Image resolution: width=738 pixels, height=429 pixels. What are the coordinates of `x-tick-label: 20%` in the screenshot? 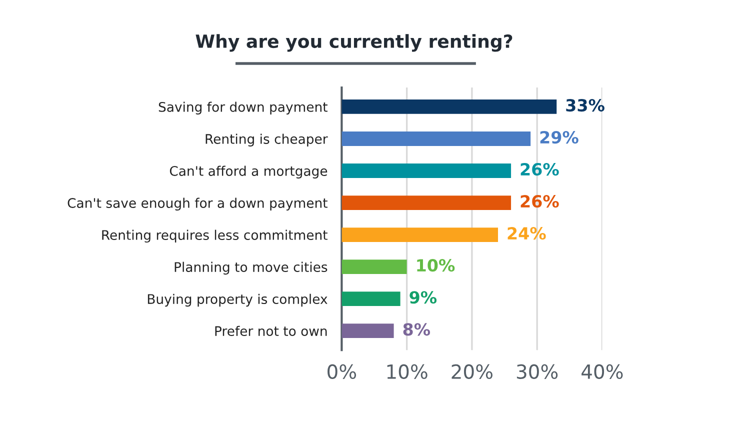 It's located at (472, 372).